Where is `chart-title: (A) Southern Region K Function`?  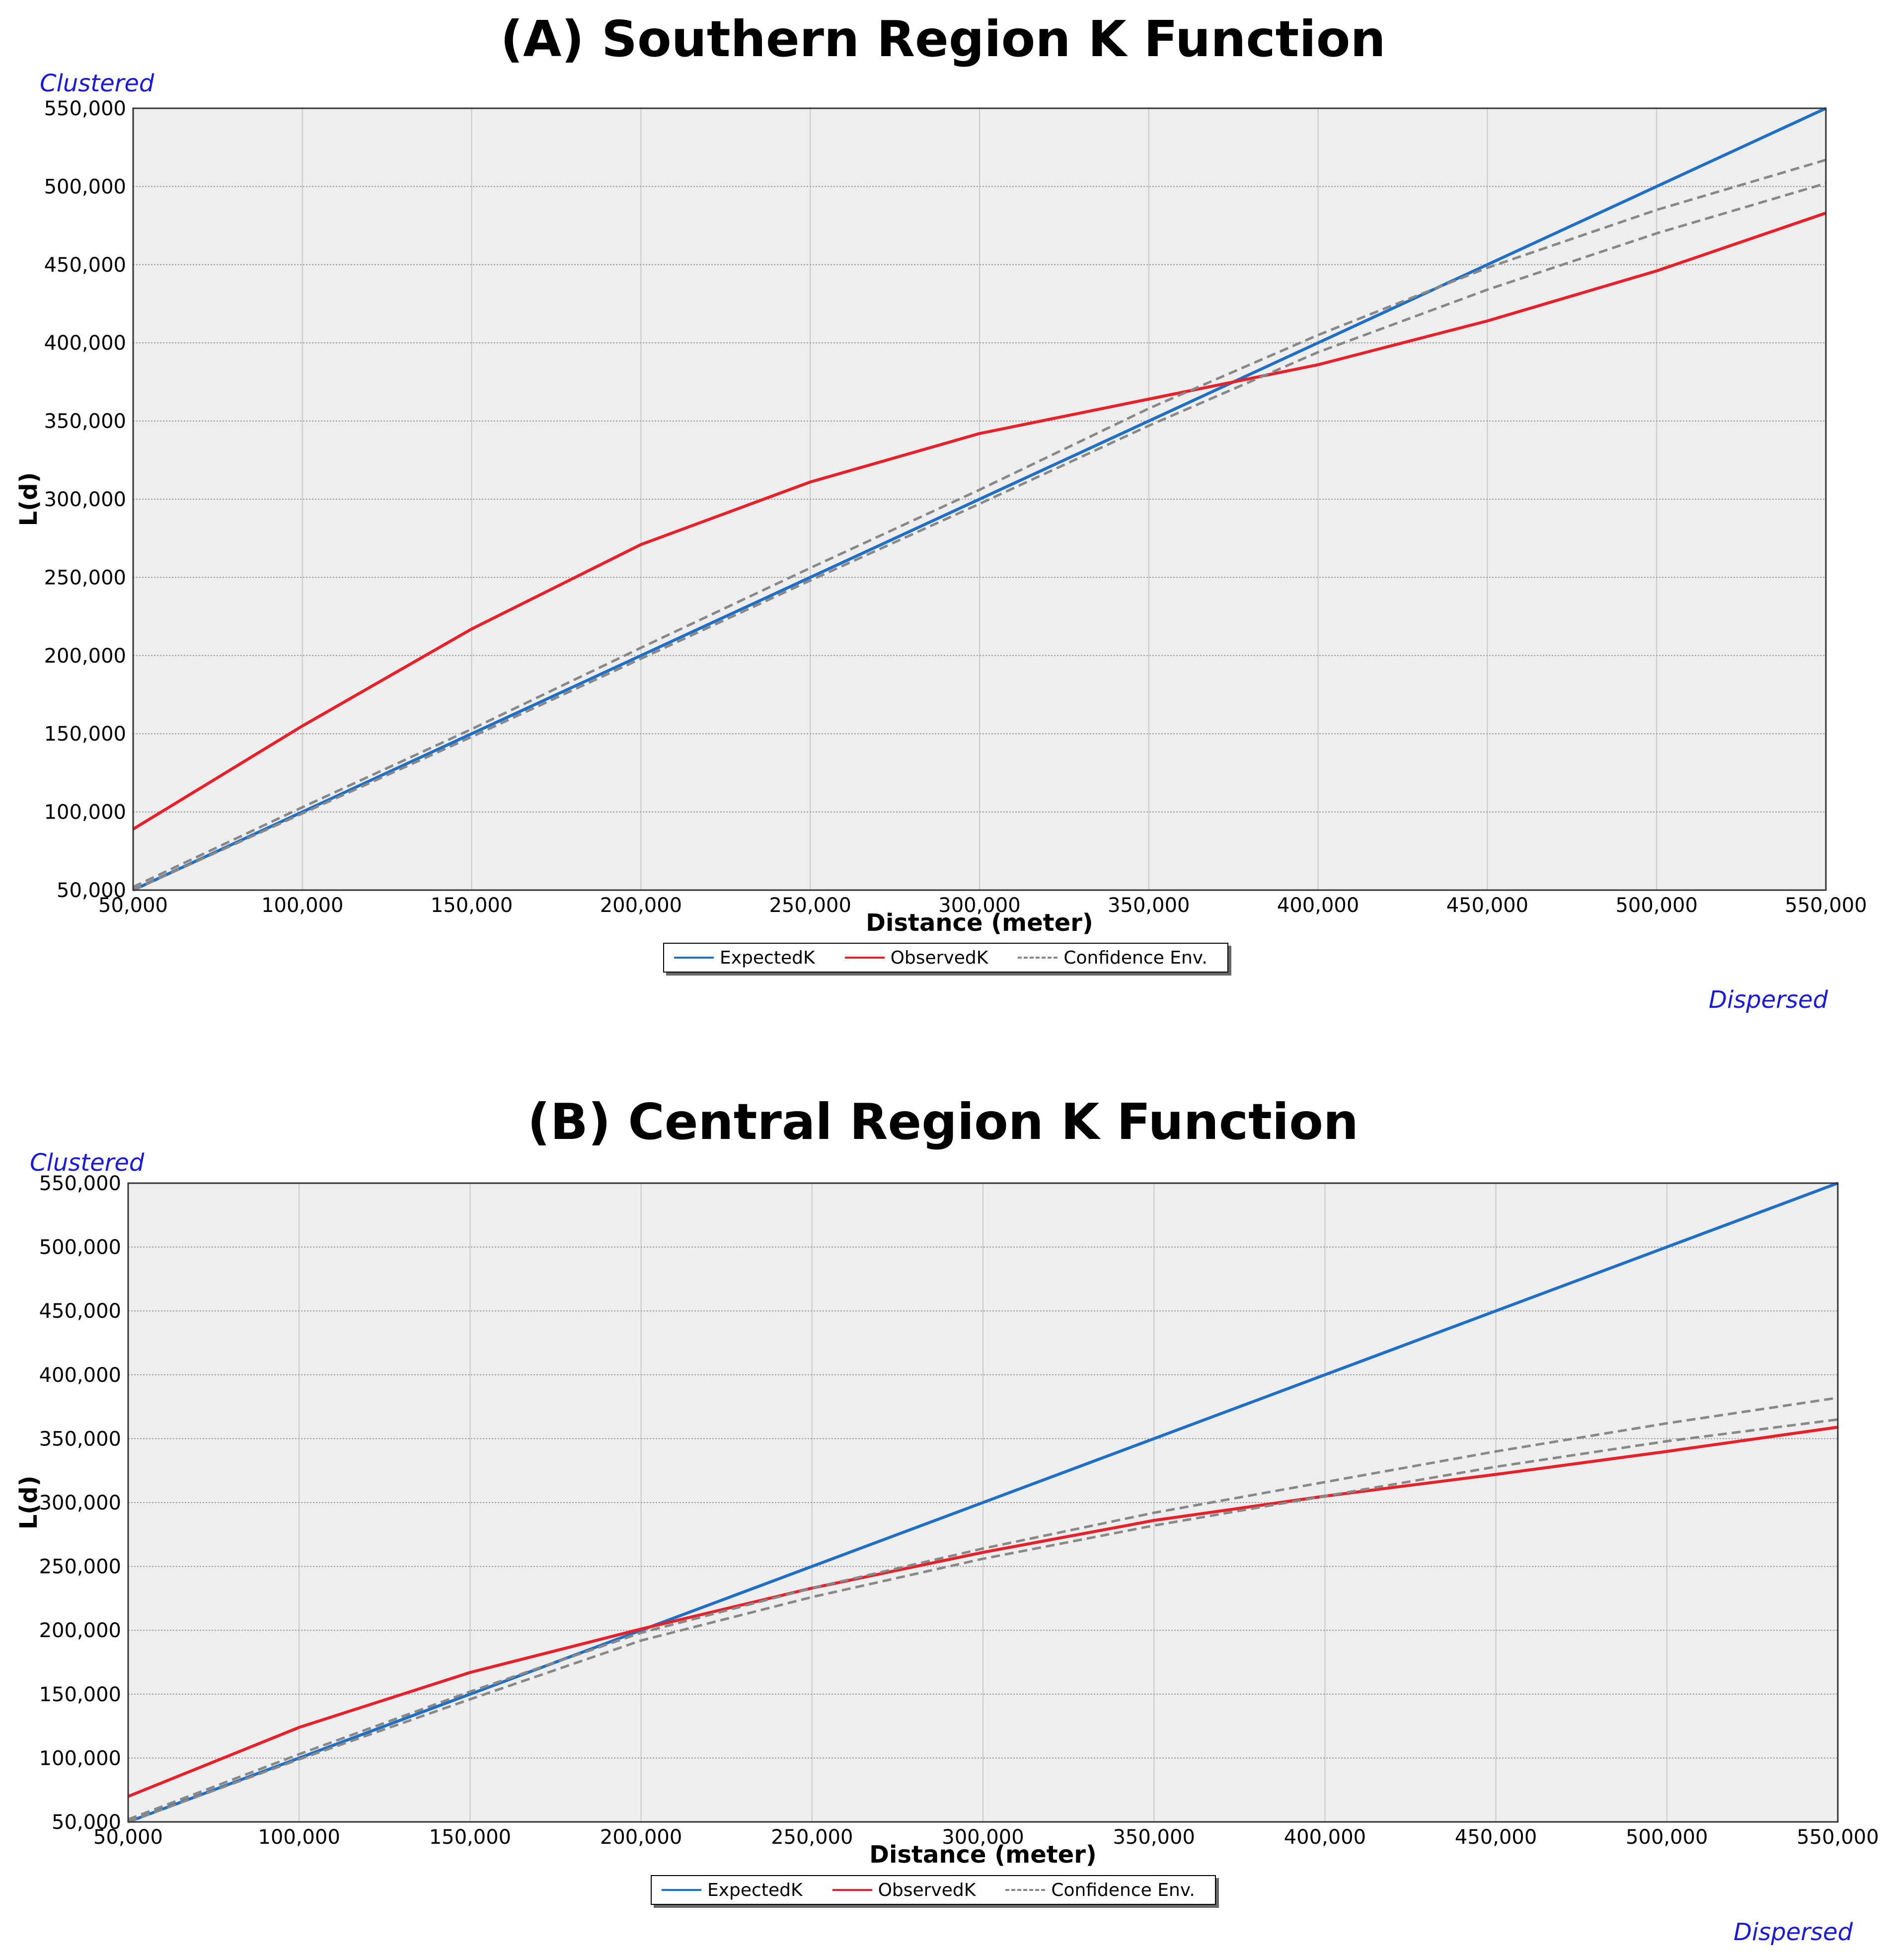 chart-title: (A) Southern Region K Function is located at coordinates (943, 39).